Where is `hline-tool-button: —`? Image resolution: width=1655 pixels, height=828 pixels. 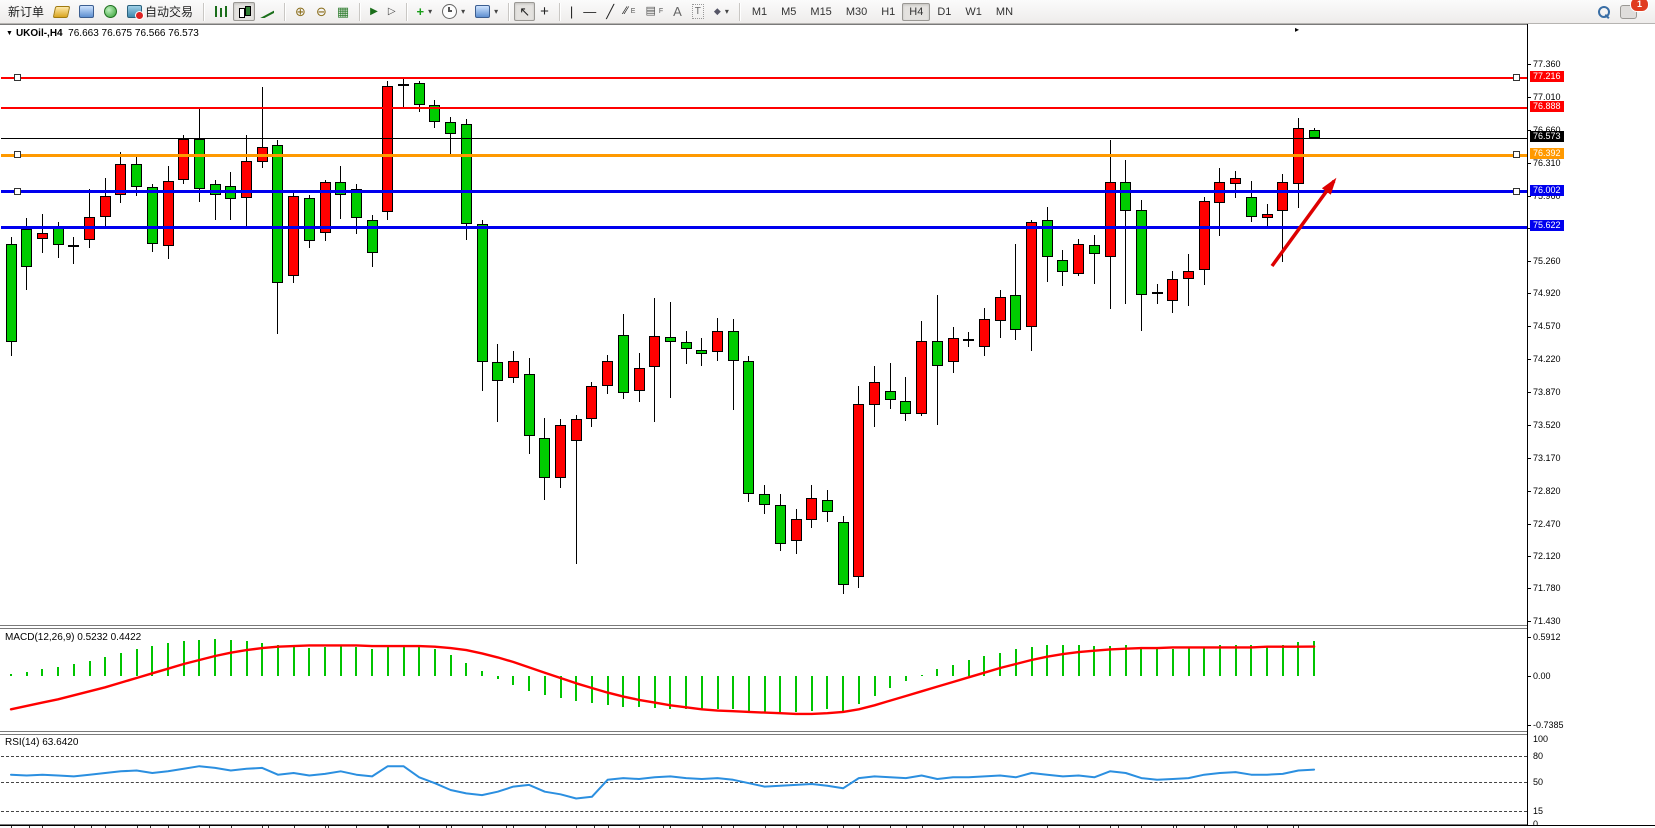 hline-tool-button: — is located at coordinates (590, 11).